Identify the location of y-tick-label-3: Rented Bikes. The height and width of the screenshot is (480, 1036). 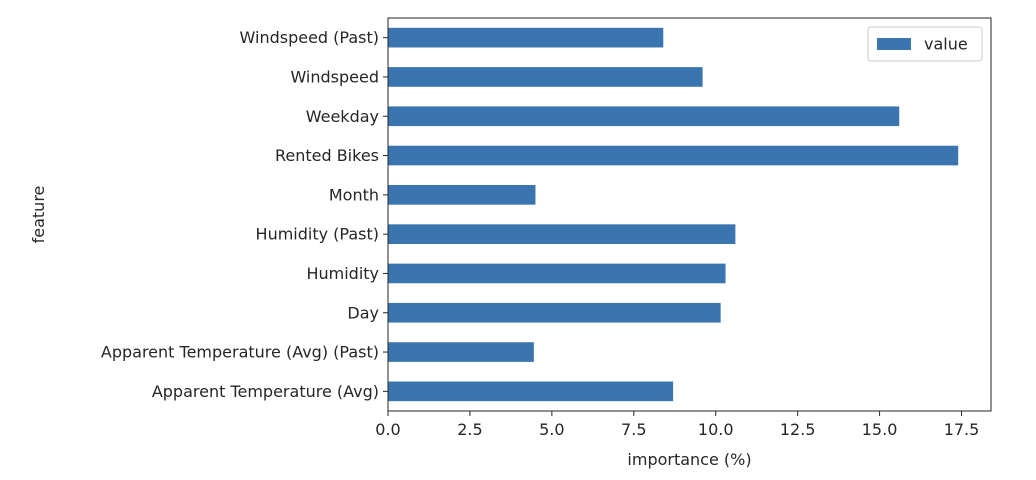
(327, 155).